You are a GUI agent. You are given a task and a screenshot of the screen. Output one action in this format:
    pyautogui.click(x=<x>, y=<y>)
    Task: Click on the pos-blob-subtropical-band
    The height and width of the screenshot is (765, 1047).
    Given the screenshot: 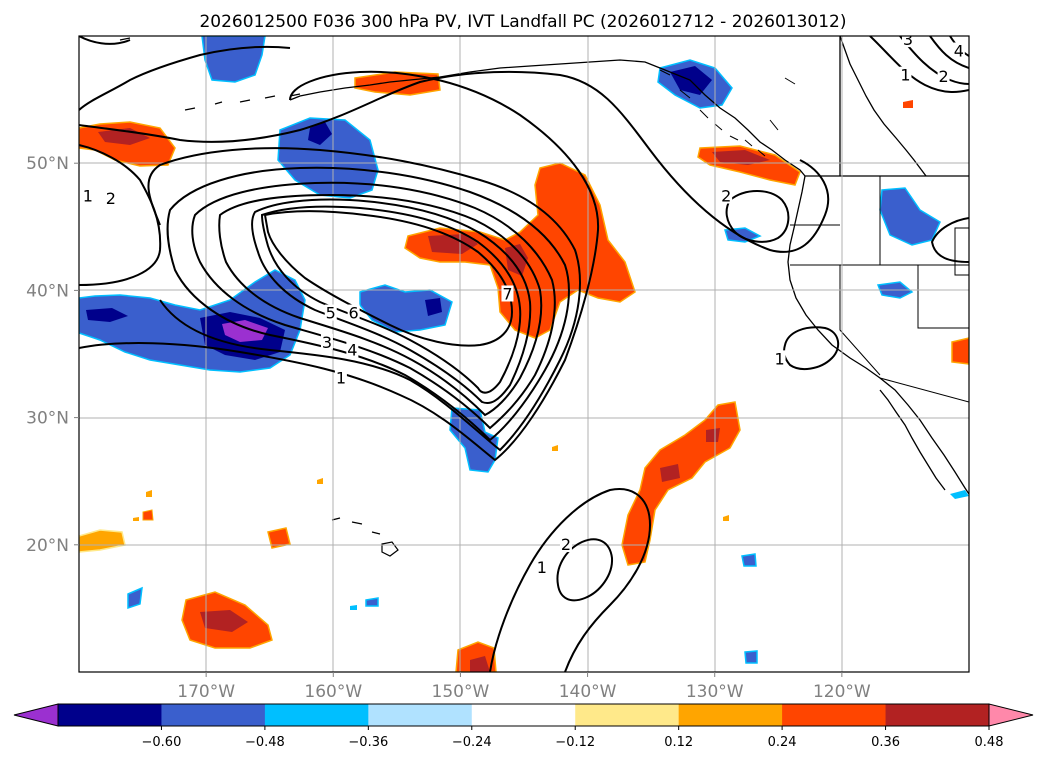 What is the action you would take?
    pyautogui.click(x=681, y=483)
    